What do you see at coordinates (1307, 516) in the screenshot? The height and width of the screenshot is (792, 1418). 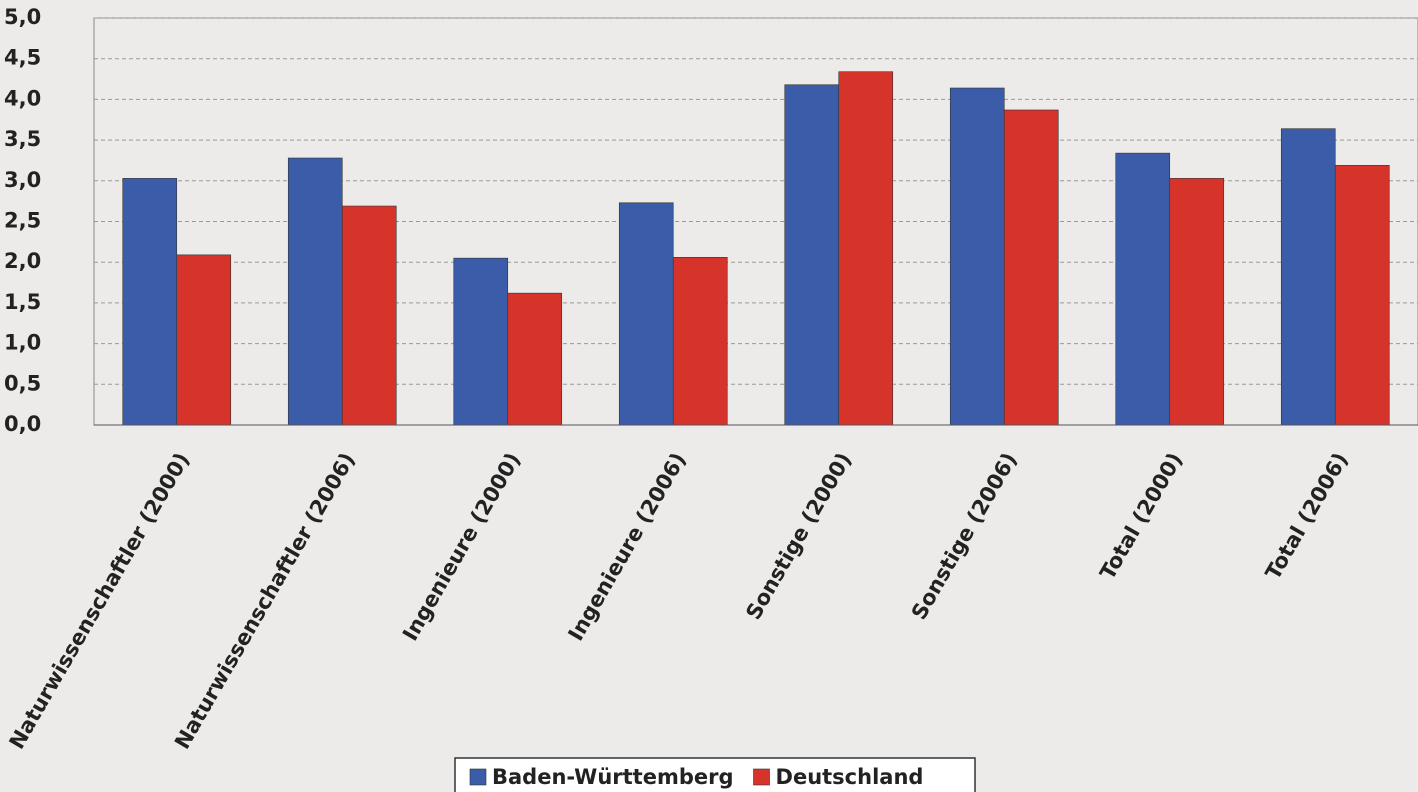 I see `x-tick-label: Total (2006)` at bounding box center [1307, 516].